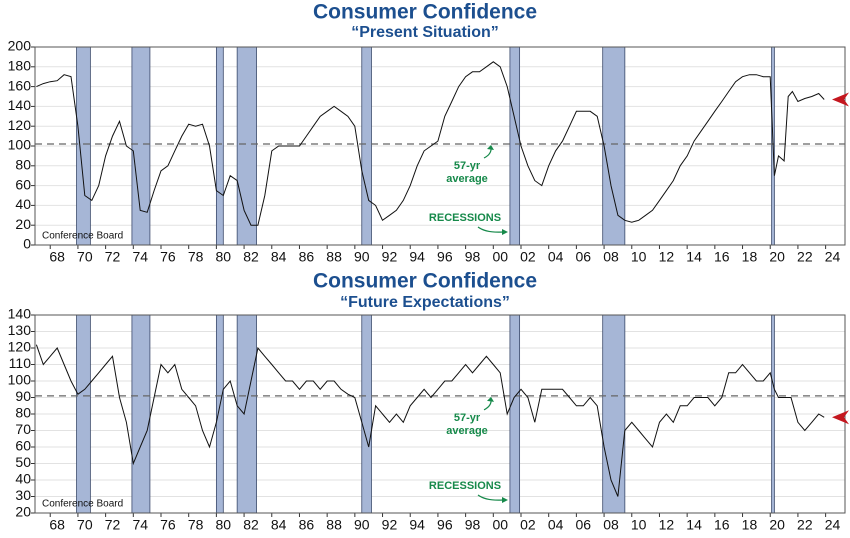 This screenshot has height=538, width=850. I want to click on y-tick-label: 60, so click(23, 184).